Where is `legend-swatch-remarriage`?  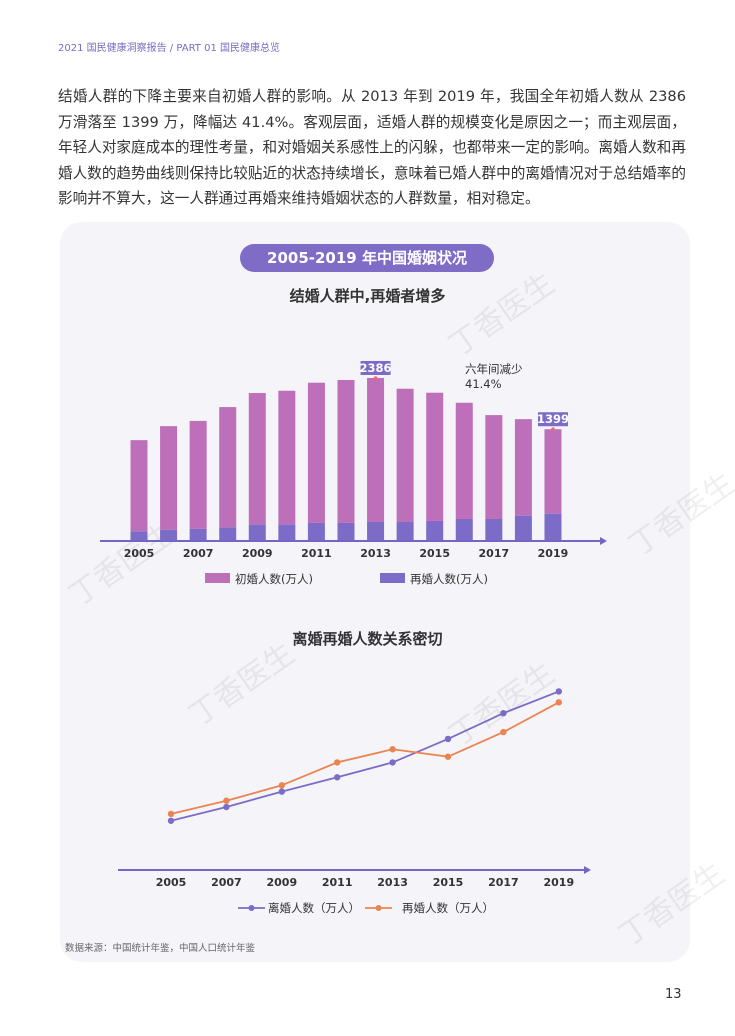
legend-swatch-remarriage is located at coordinates (392, 578).